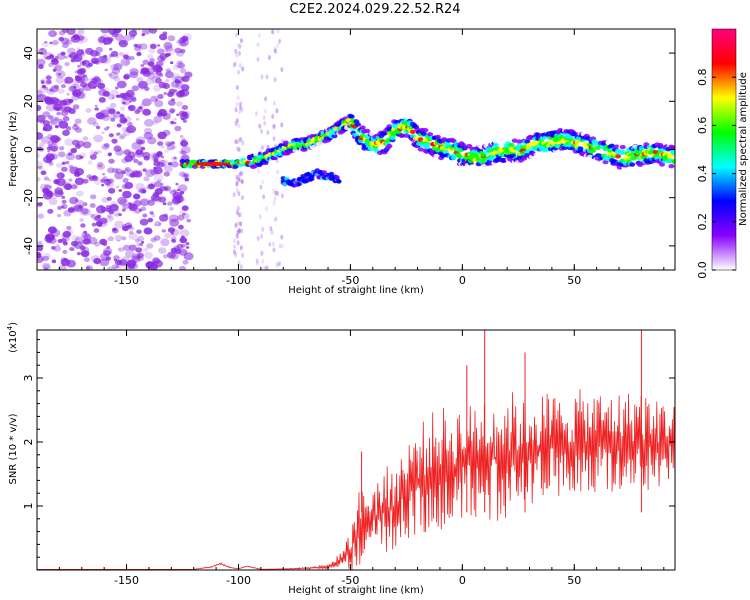  Describe the element at coordinates (356, 590) in the screenshot. I see `snr-x-axis-label: Height of straight line (km)` at that location.